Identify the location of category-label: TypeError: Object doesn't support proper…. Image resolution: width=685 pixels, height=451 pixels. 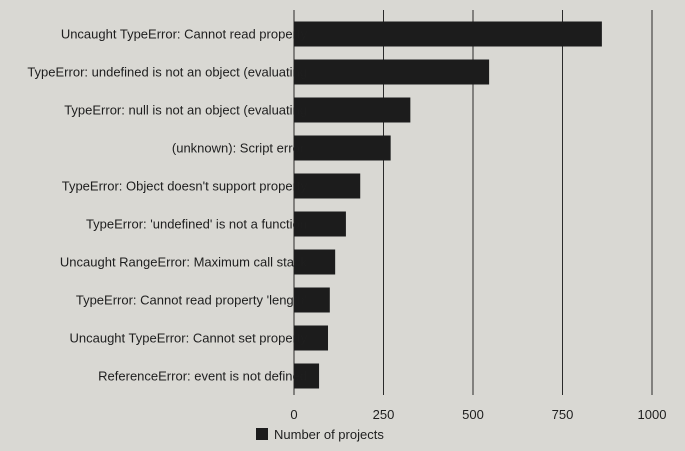
(185, 186).